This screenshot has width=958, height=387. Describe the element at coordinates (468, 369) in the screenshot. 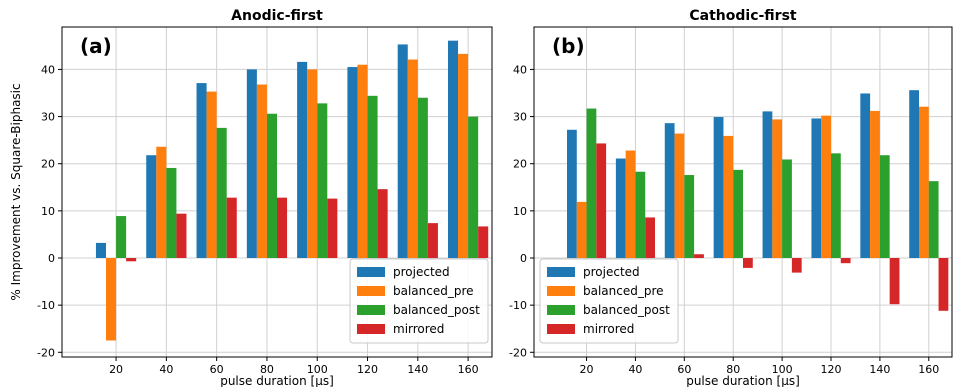

I see `x-tick-label: 160` at that location.